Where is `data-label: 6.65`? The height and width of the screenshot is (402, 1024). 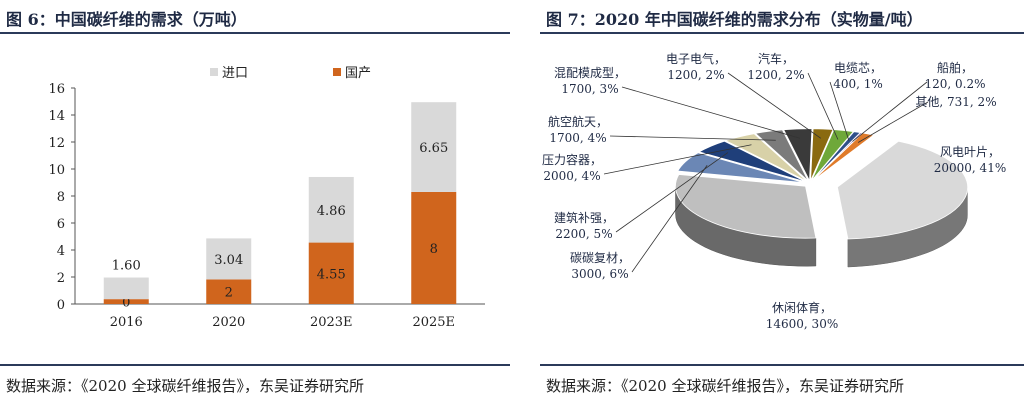
data-label: 6.65 is located at coordinates (433, 148).